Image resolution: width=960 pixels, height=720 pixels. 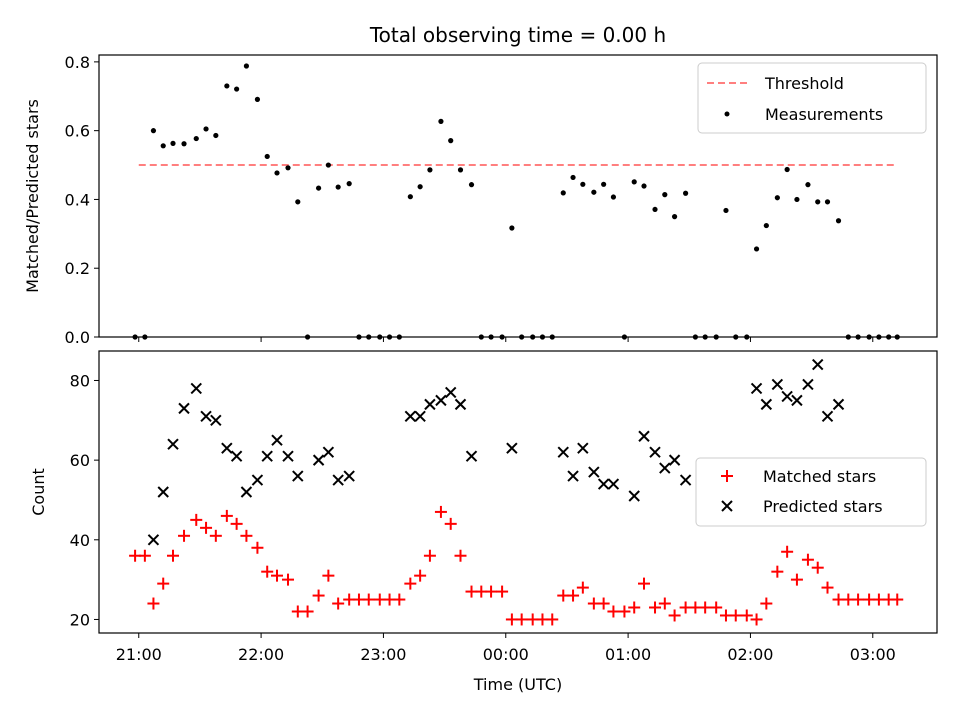 I want to click on bottom-x-tick-label: 02:00, so click(x=750, y=654).